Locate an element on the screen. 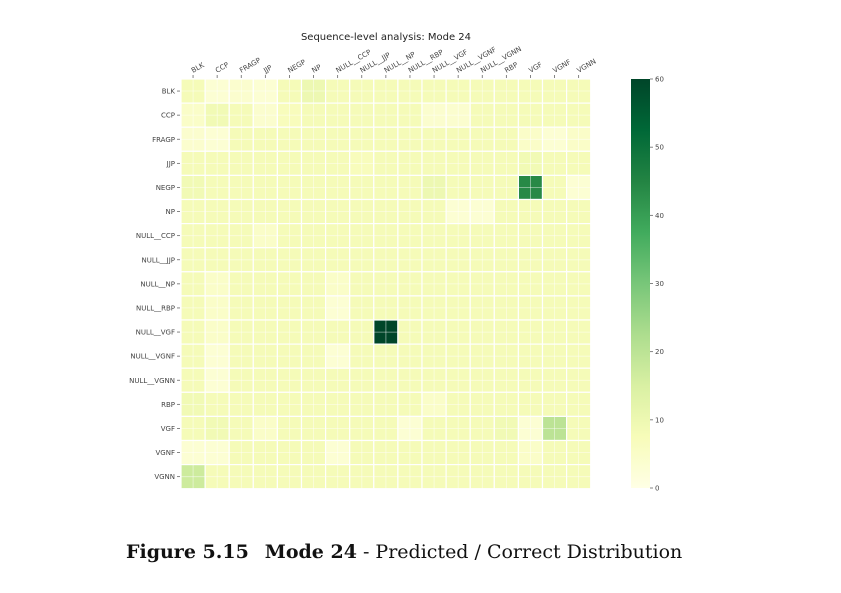 The image size is (841, 593). y-tick-label: NULL__VGF is located at coordinates (155, 333).